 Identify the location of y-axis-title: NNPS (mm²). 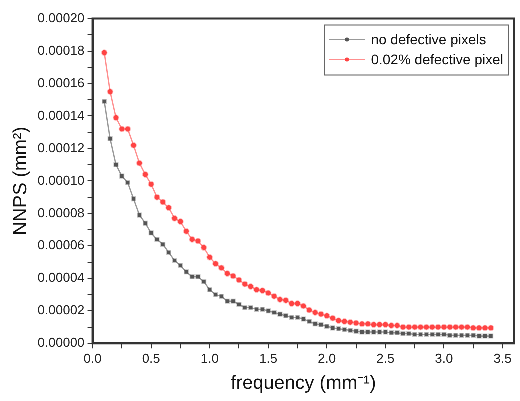
(21, 181).